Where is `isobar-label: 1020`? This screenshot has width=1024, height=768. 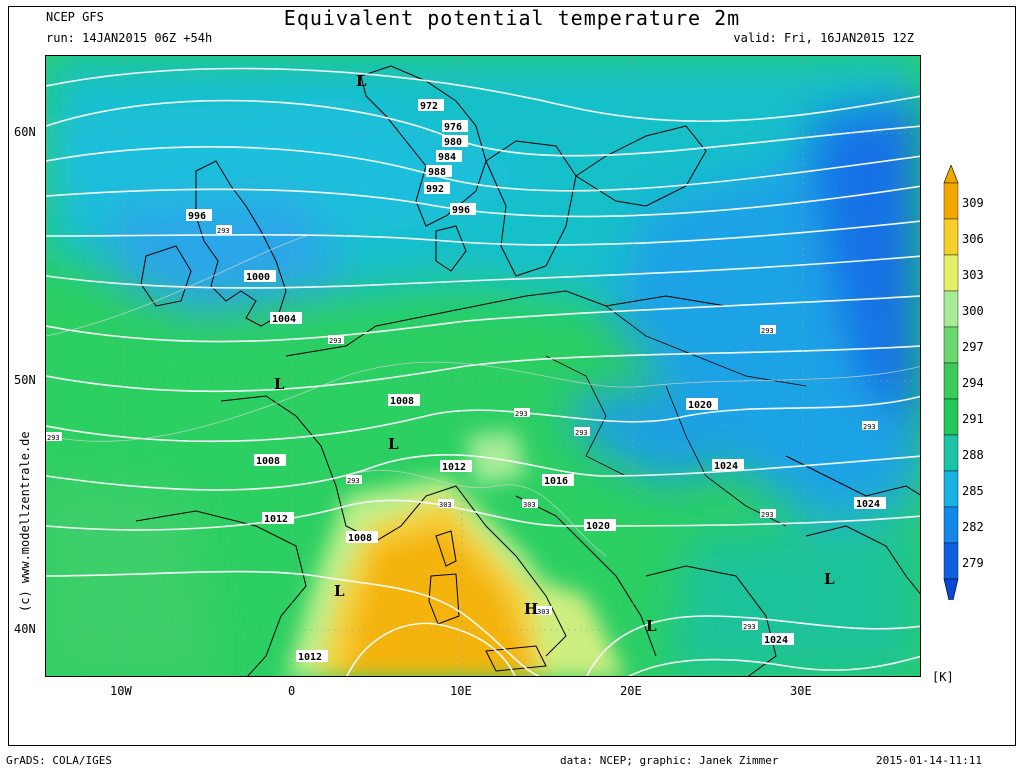
isobar-label: 1020 is located at coordinates (600, 525).